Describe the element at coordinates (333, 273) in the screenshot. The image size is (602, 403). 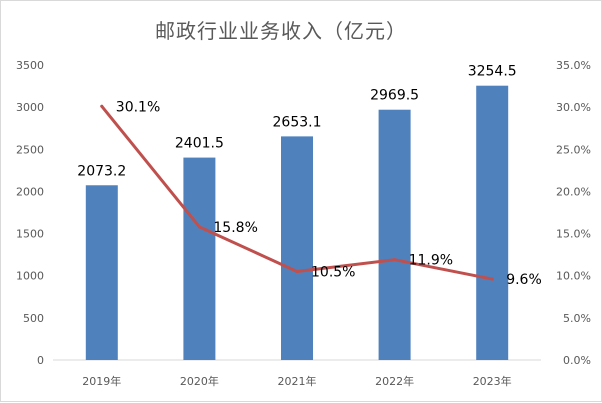
I see `line-data-label: 10.5%` at that location.